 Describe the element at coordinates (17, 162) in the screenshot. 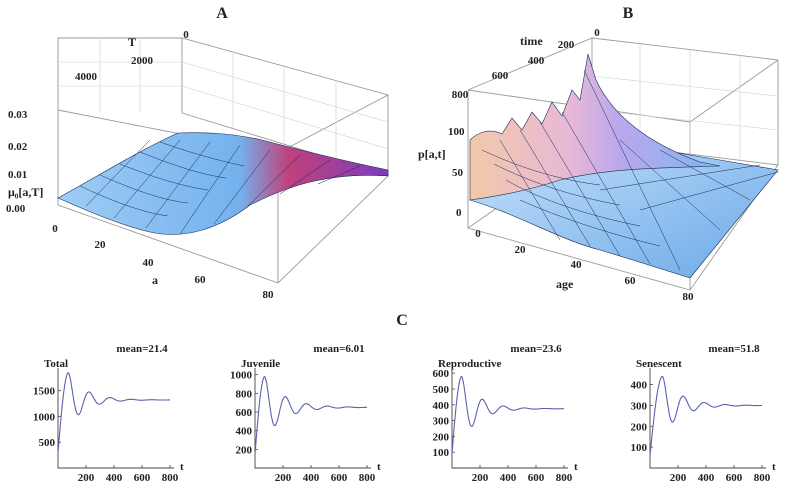

I see `panel-a-z-ticks: 0.03 0.02 0.01 0.00` at that location.